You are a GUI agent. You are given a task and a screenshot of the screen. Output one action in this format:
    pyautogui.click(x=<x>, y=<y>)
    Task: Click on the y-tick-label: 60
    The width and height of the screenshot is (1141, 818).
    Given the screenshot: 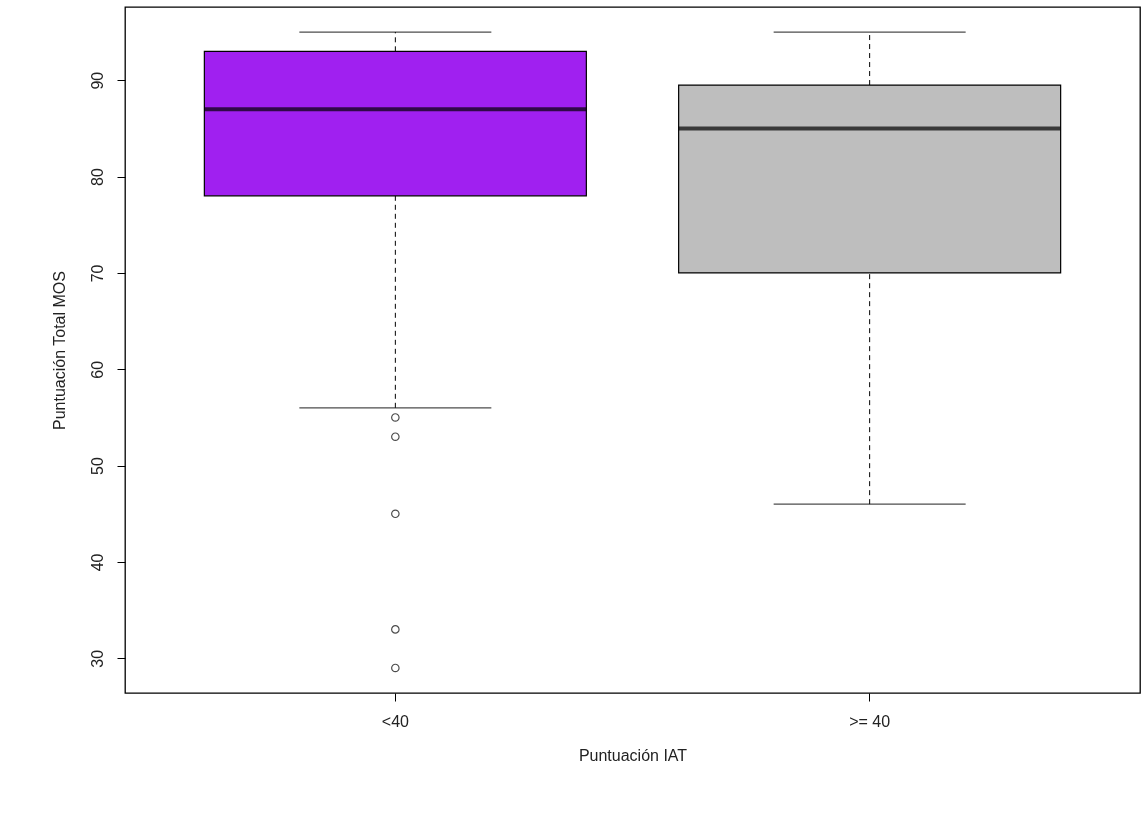 What is the action you would take?
    pyautogui.click(x=97, y=369)
    